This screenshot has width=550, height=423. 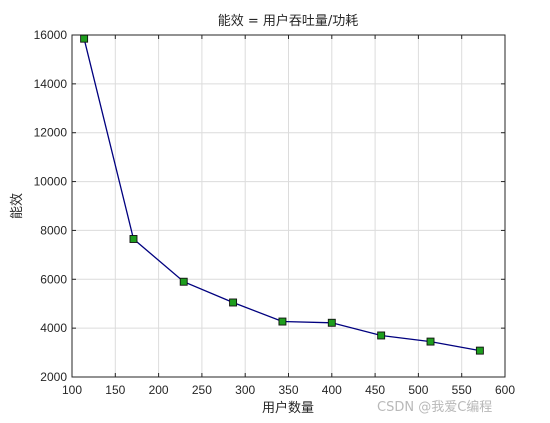 What do you see at coordinates (51, 84) in the screenshot?
I see `y-tick-label: 14000` at bounding box center [51, 84].